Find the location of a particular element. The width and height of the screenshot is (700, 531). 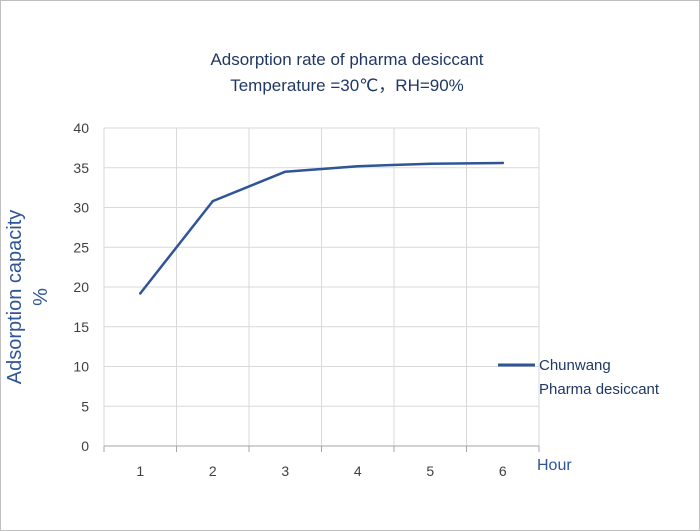

x-tick-label: 1 is located at coordinates (140, 471).